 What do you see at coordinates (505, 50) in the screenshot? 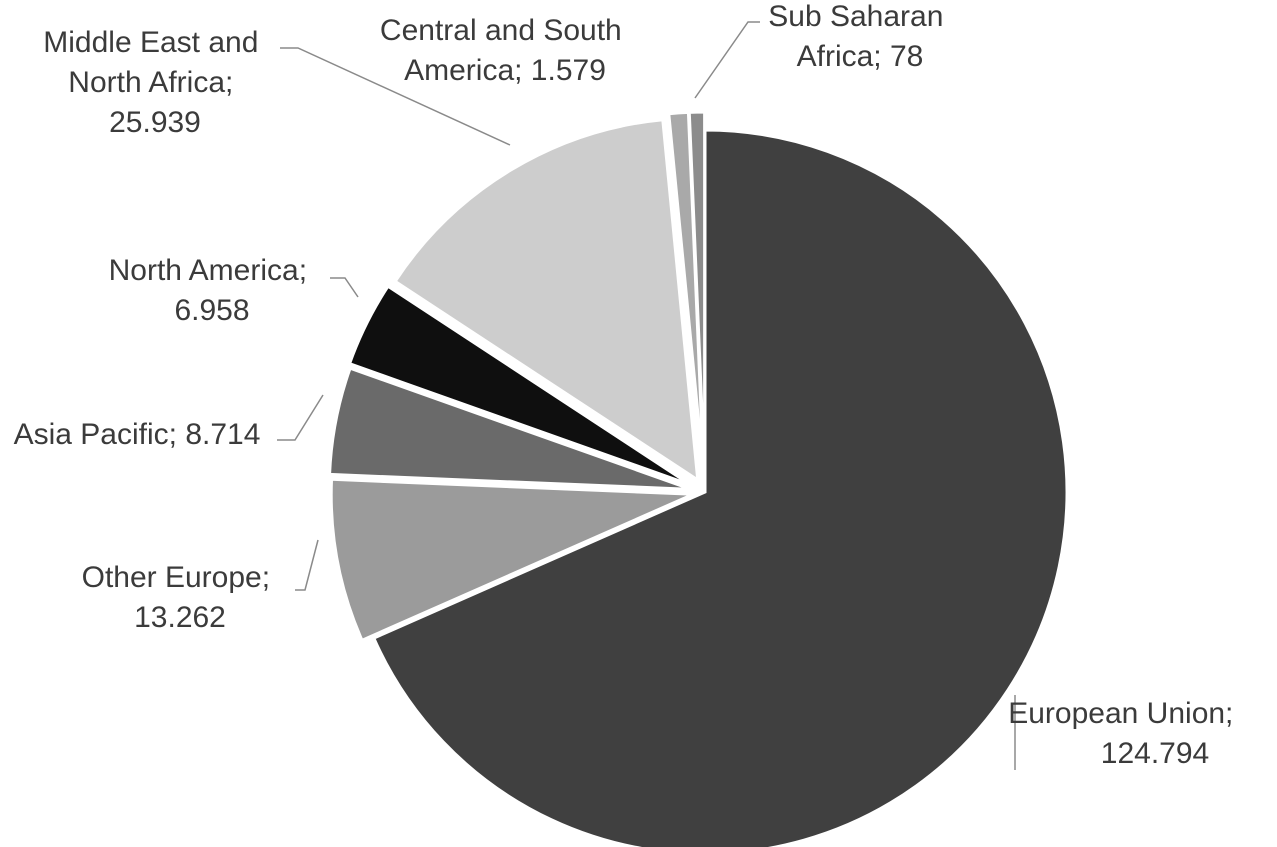
I see `label-central-south-america: Central and South America; 1.579` at bounding box center [505, 50].